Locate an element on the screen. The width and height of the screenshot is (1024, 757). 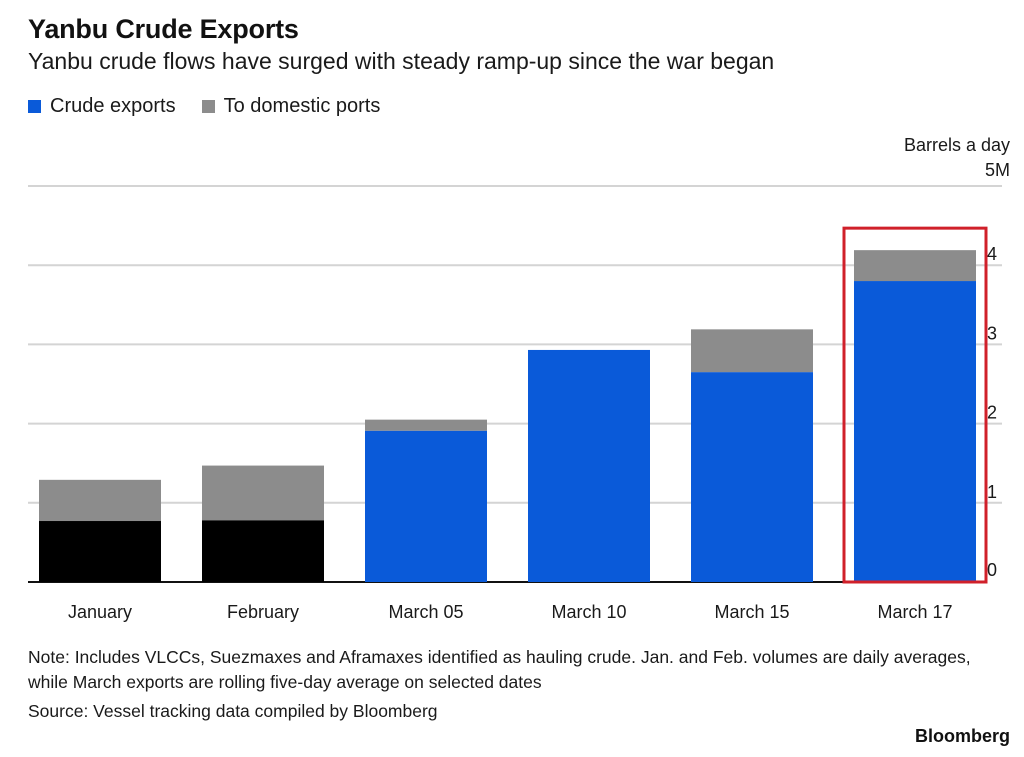
x-tick-label: February is located at coordinates (263, 612).